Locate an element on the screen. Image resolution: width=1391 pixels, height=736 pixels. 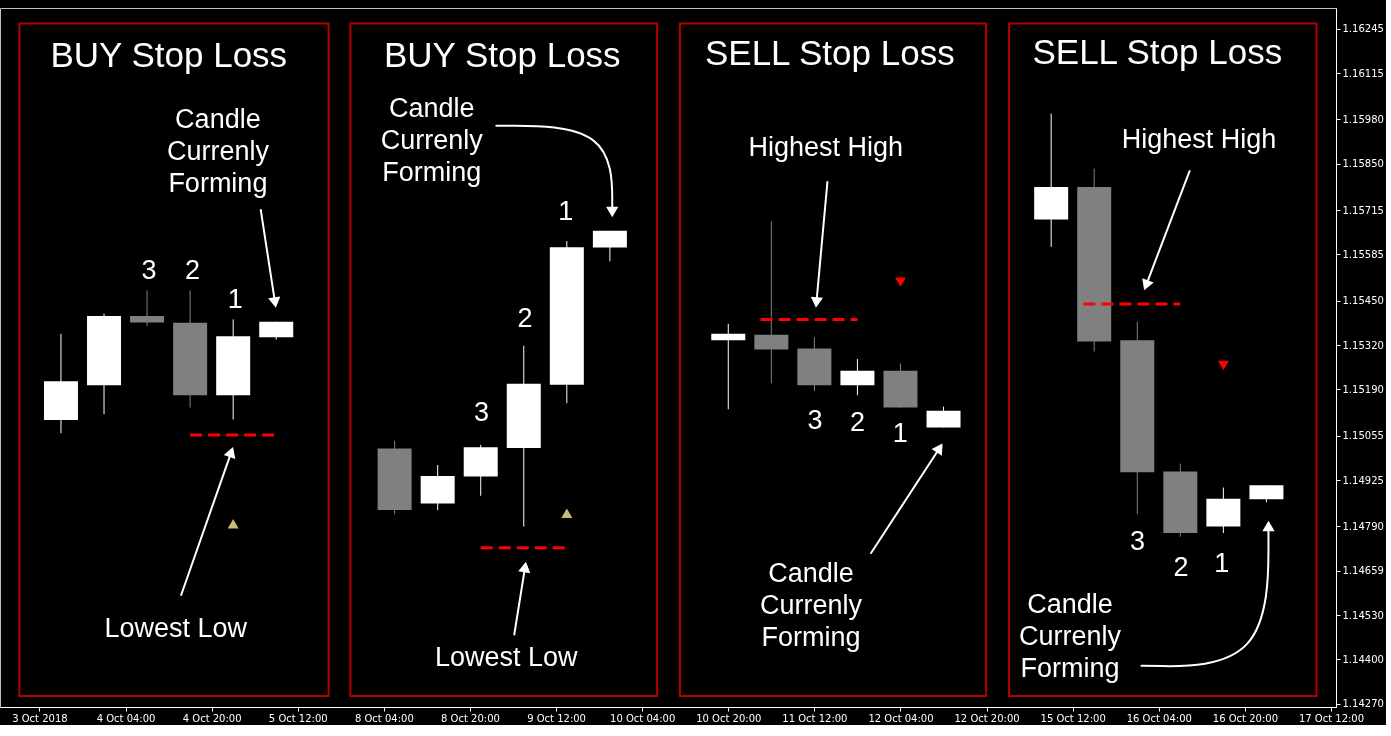
y-tick-label: 1.14270 is located at coordinates (1363, 704).